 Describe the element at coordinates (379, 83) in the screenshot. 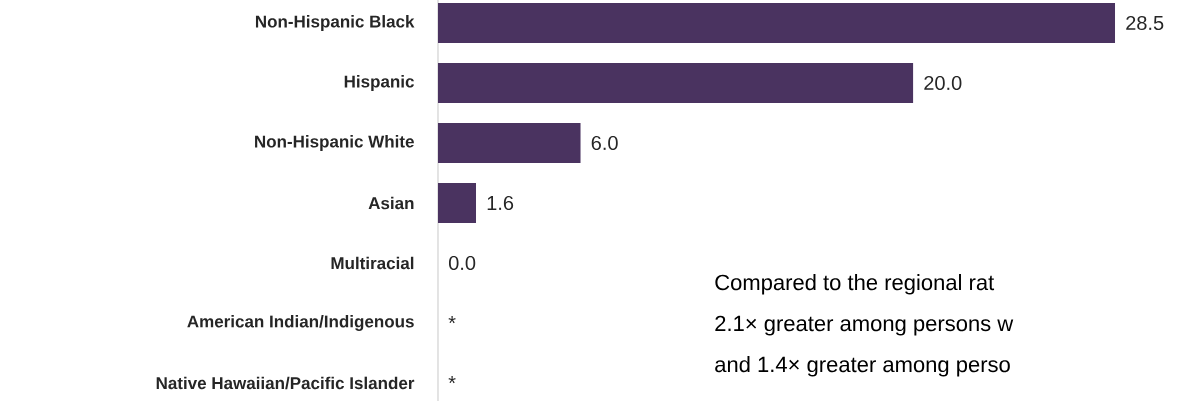

I see `y-tick-label: Hispanic` at that location.